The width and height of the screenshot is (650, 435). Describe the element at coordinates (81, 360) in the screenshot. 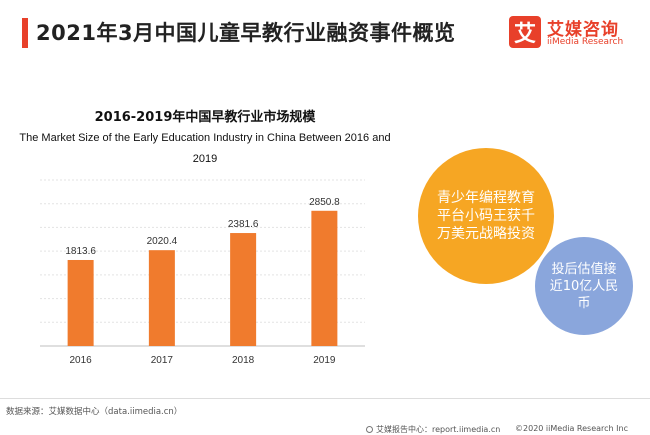

I see `x-tick-label: 2016` at that location.